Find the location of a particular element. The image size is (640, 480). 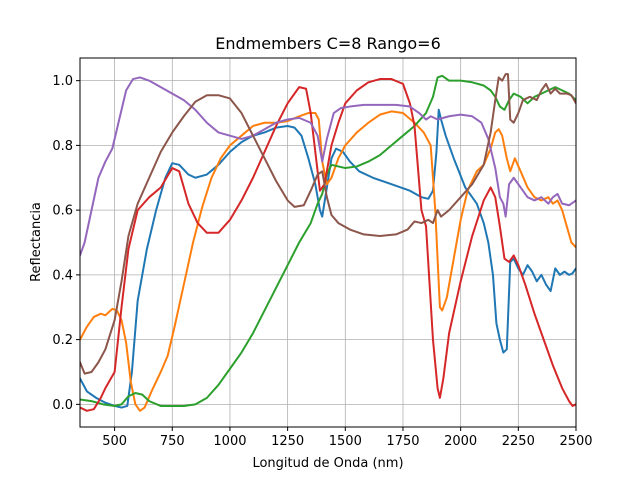

x-tick-label: 500 is located at coordinates (114, 441).